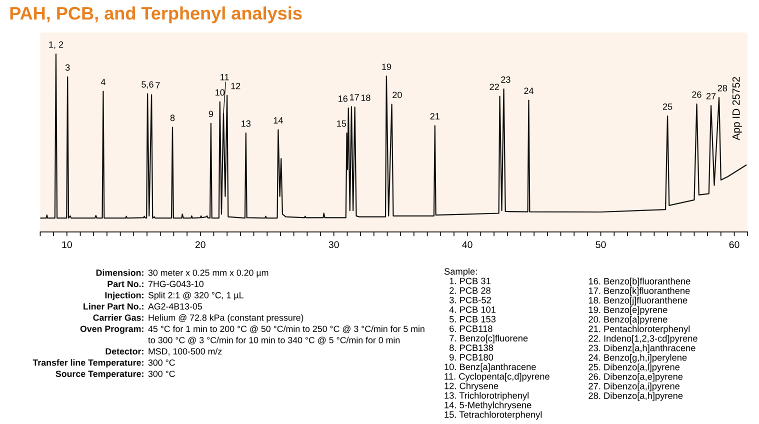  Describe the element at coordinates (172, 118) in the screenshot. I see `annotation: 8` at that location.